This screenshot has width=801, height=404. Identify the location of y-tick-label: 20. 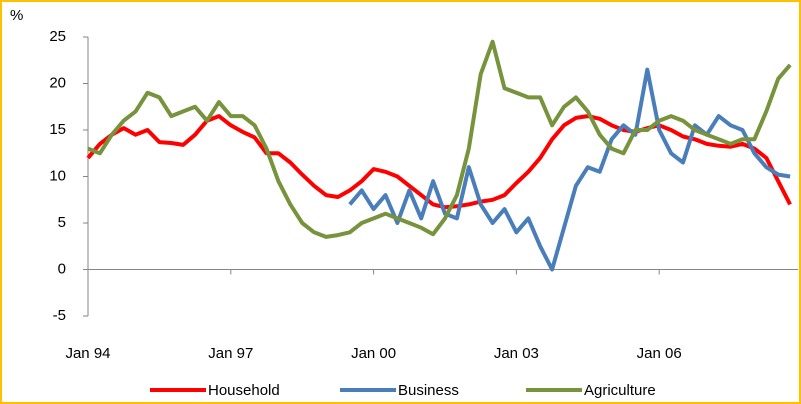
(57, 82).